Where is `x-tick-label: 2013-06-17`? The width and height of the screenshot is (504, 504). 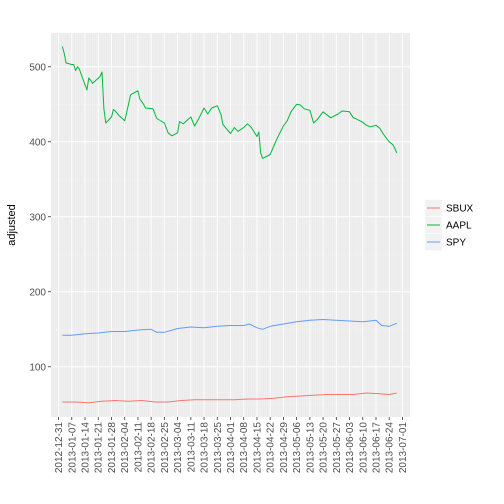
x-tick-label: 2013-06-17 is located at coordinates (376, 448).